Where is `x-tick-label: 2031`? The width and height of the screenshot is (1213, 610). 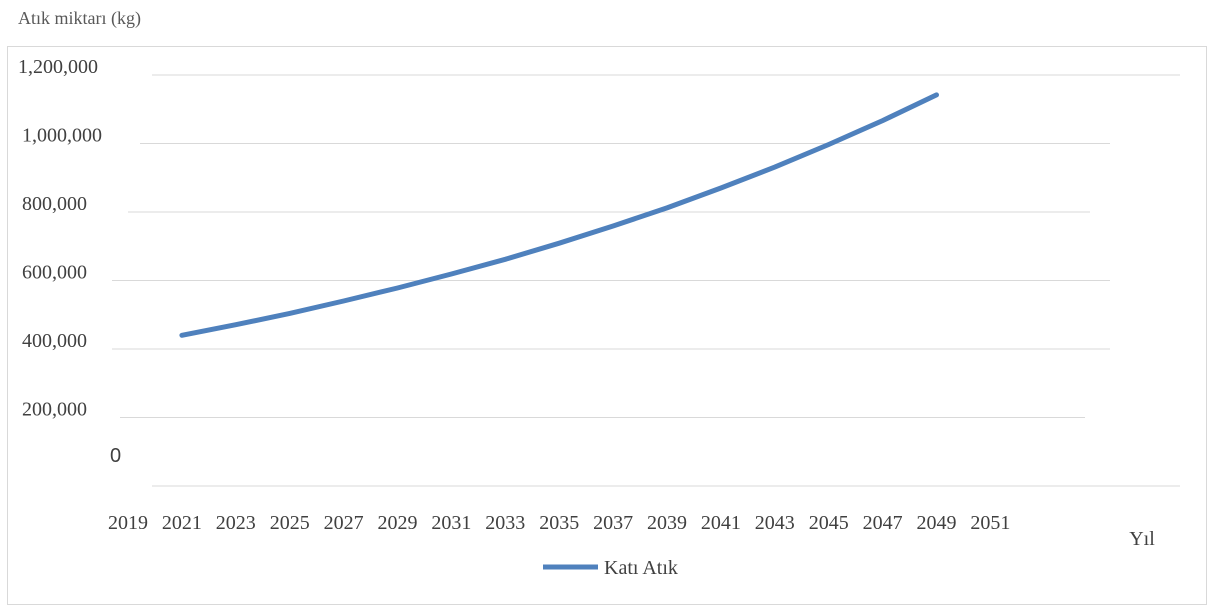 x-tick-label: 2031 is located at coordinates (451, 523).